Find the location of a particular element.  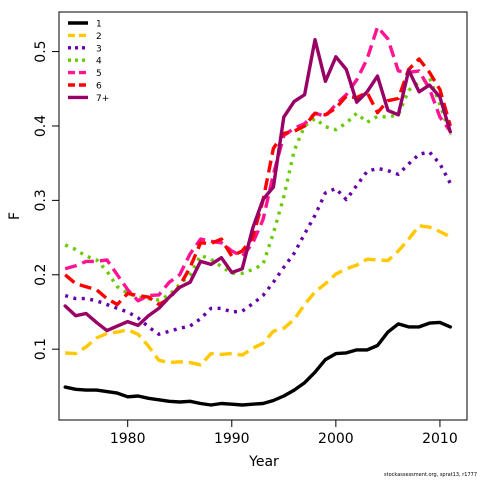

y-axis-label: F is located at coordinates (15, 216).